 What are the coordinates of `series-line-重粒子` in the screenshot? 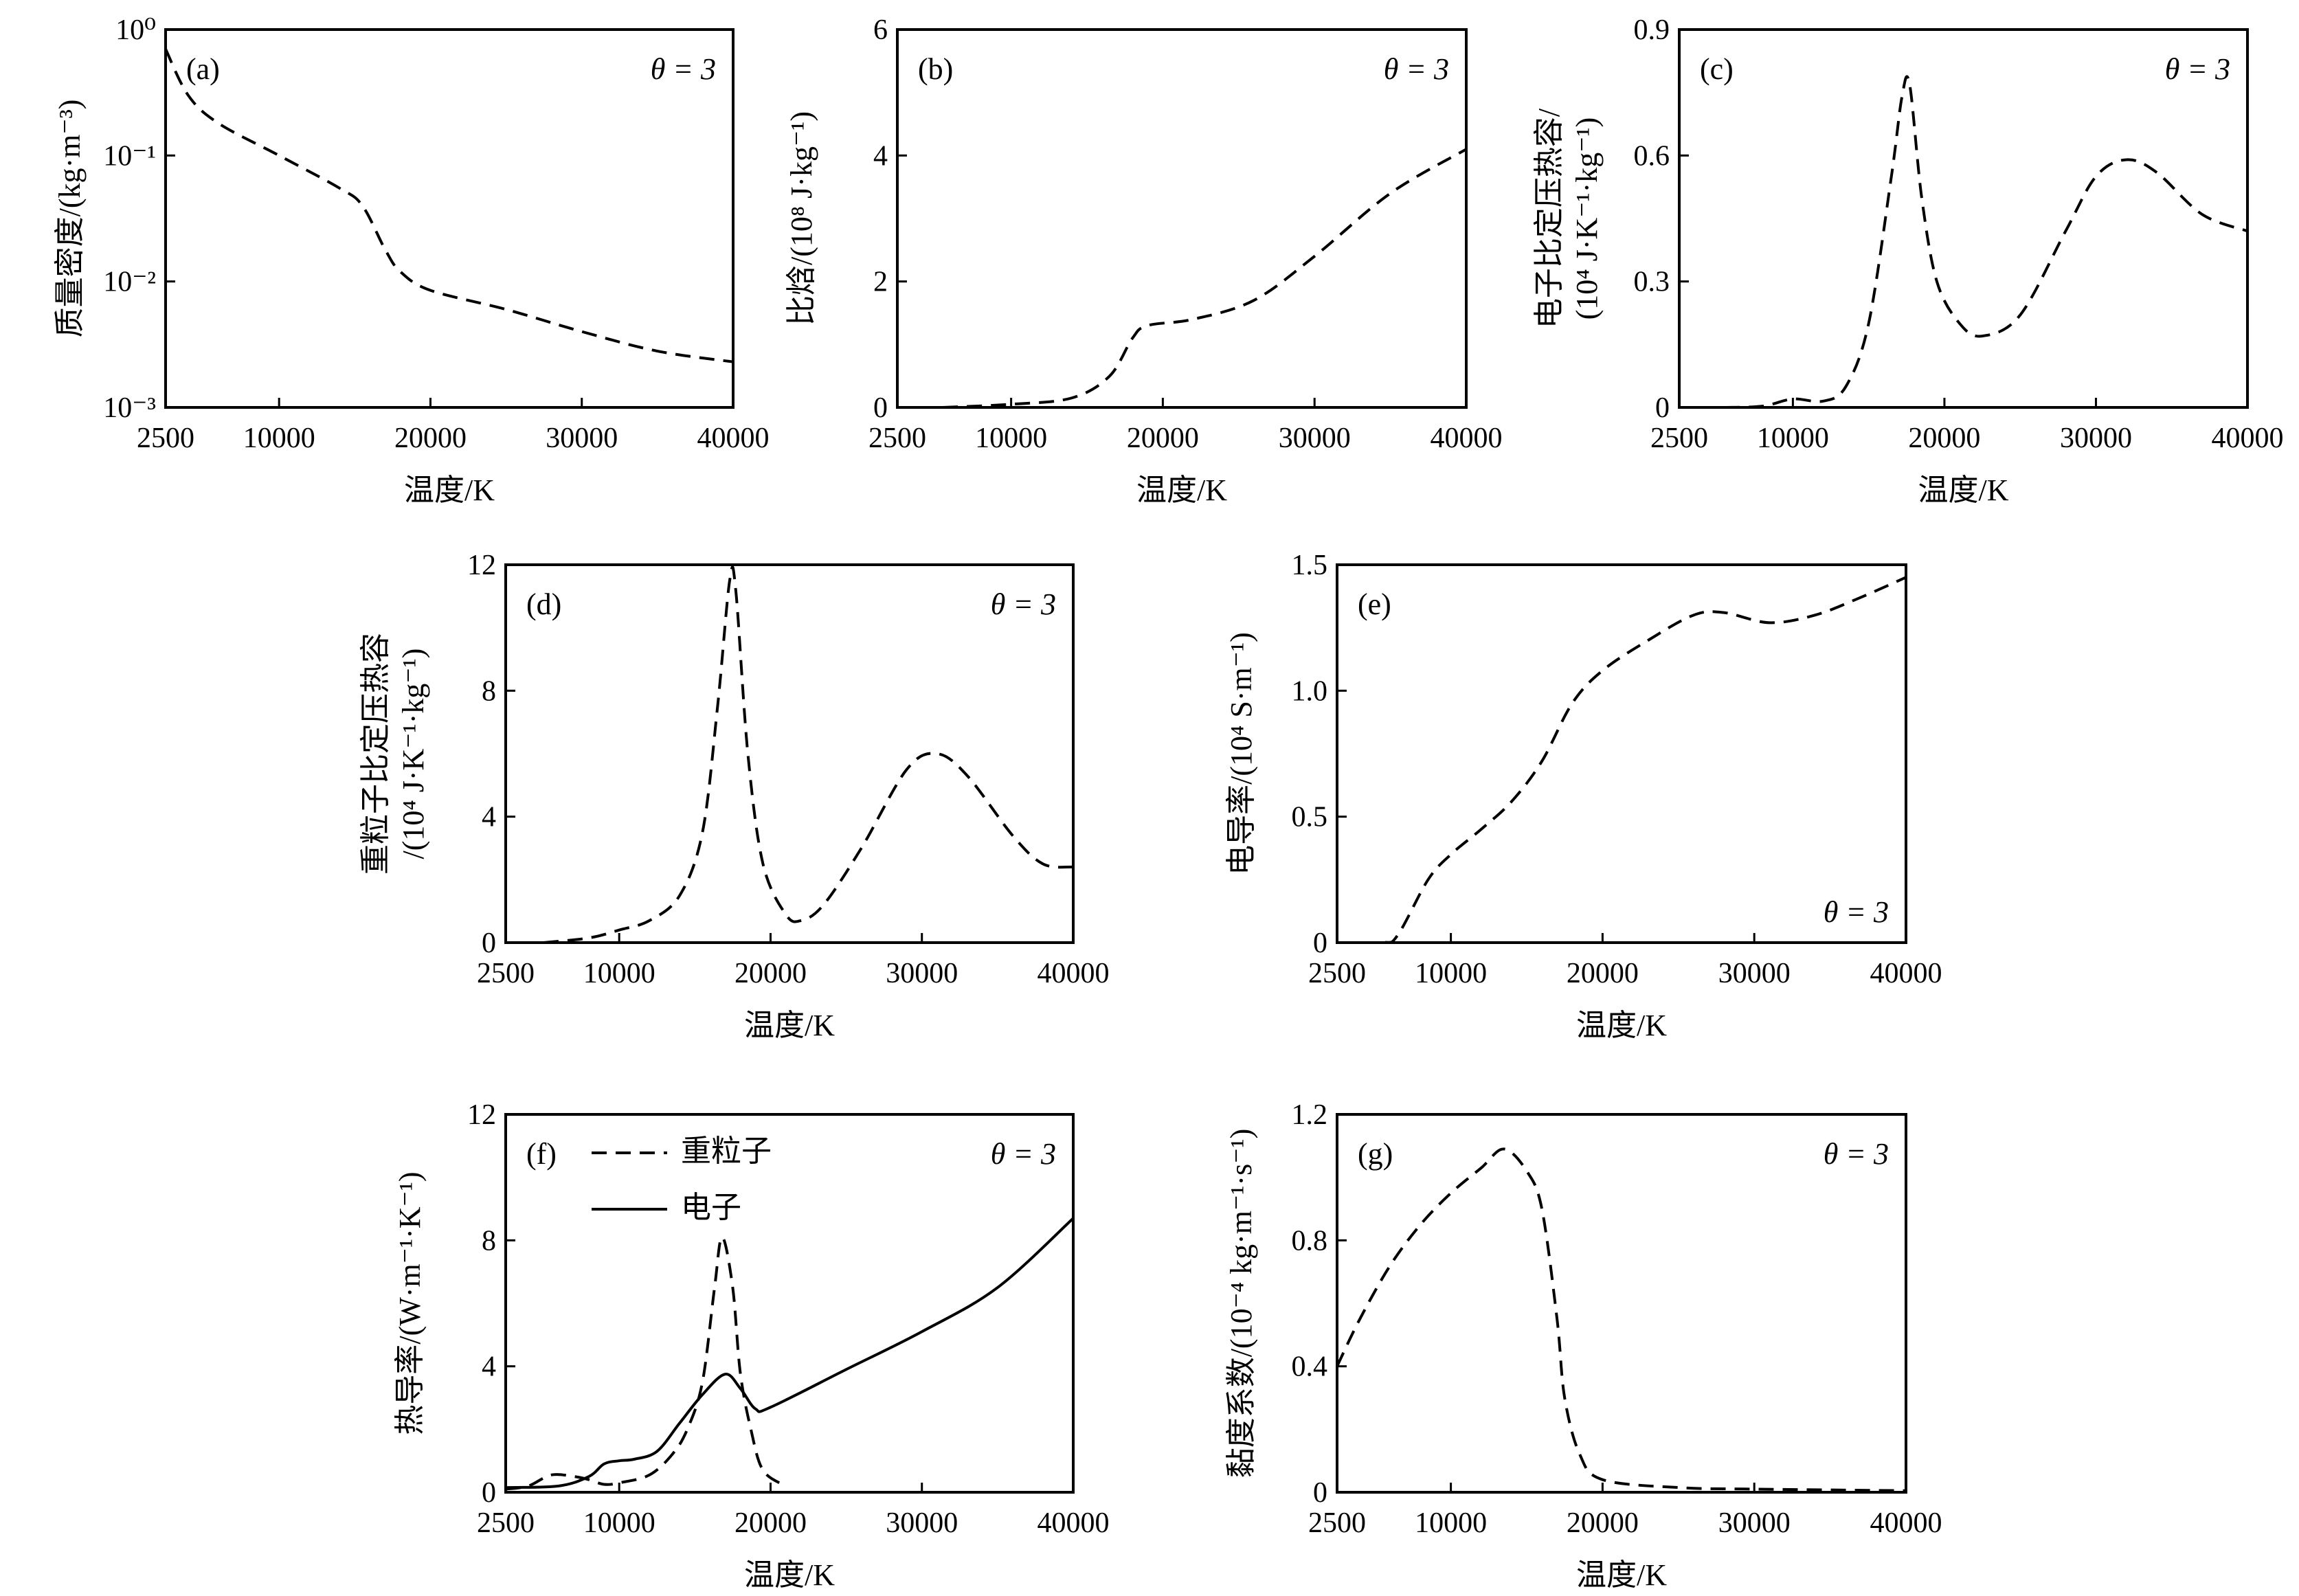 It's located at (646, 1363).